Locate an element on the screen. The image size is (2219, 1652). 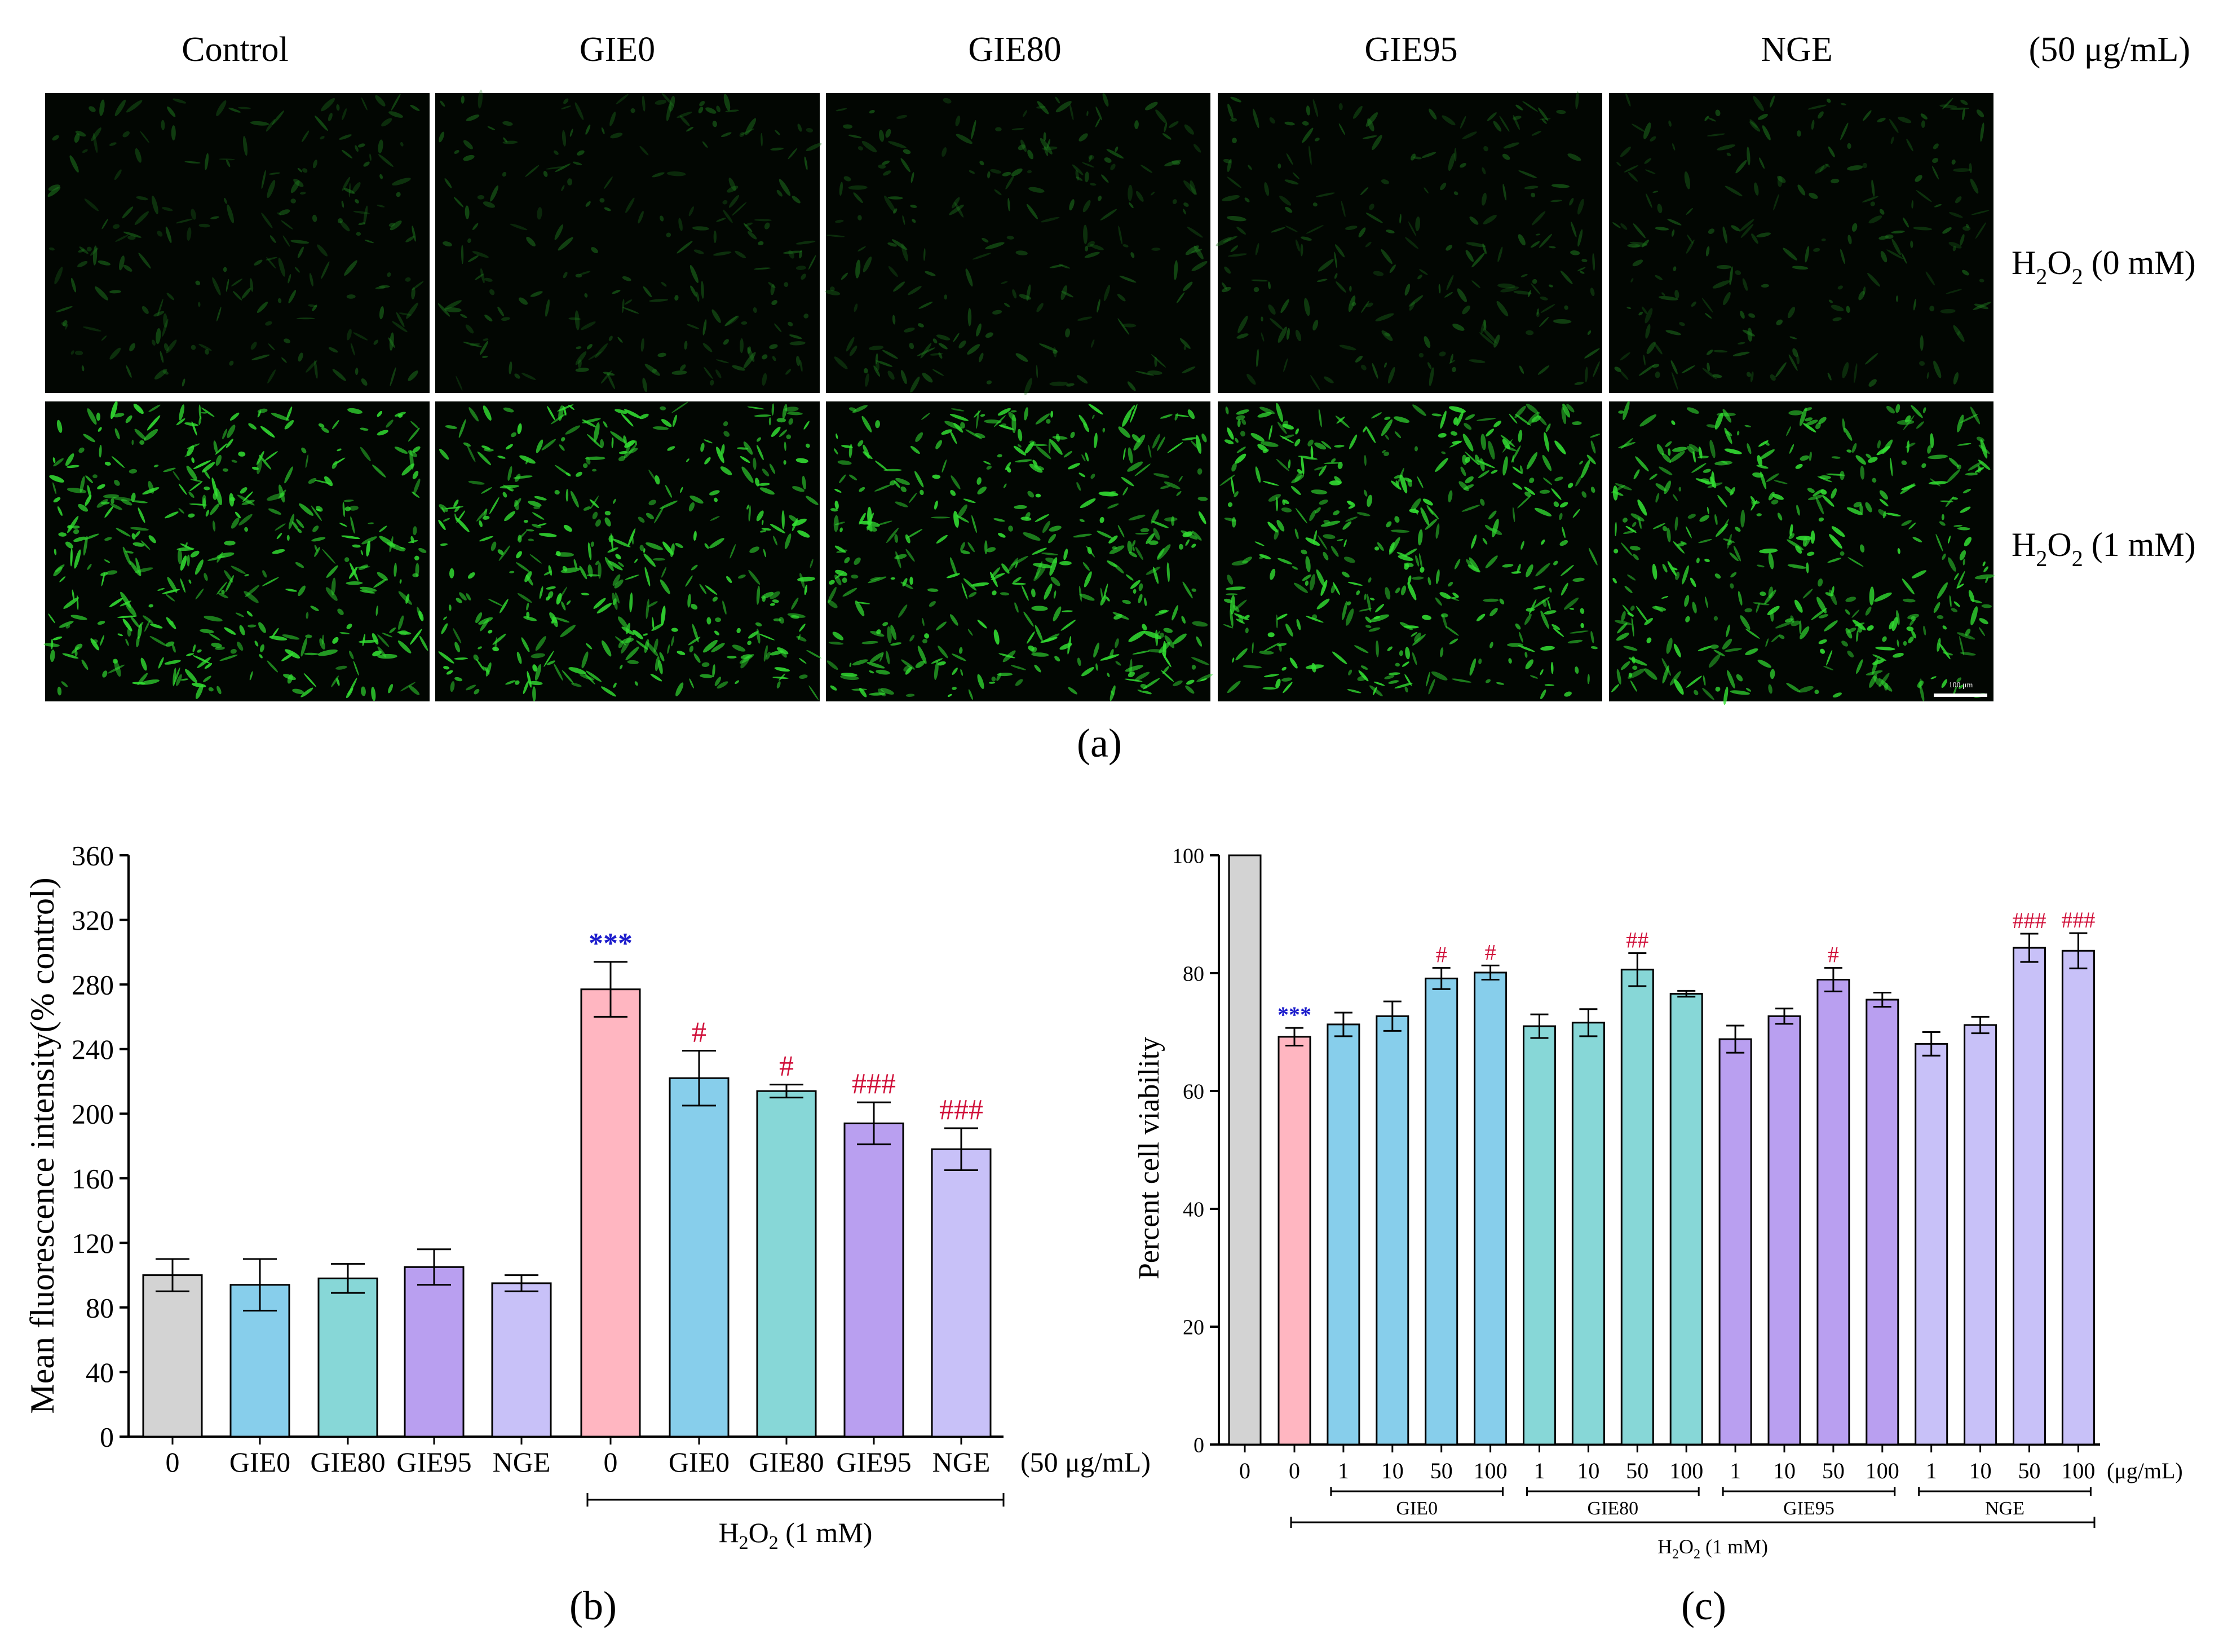
caption-c: (c) is located at coordinates (1703, 1605).